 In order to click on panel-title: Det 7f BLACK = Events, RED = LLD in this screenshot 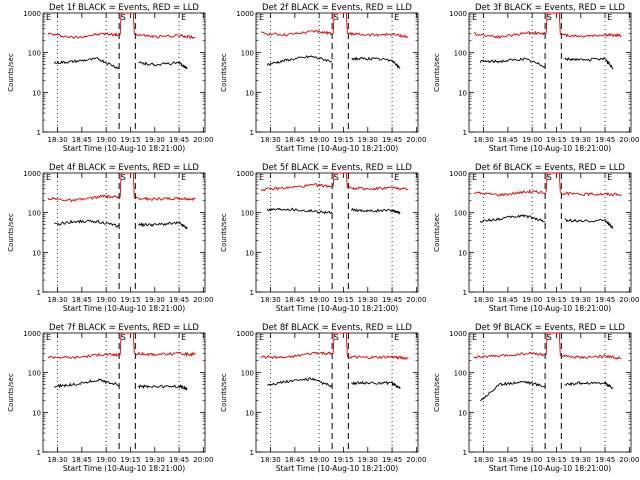, I will do `click(124, 328)`.